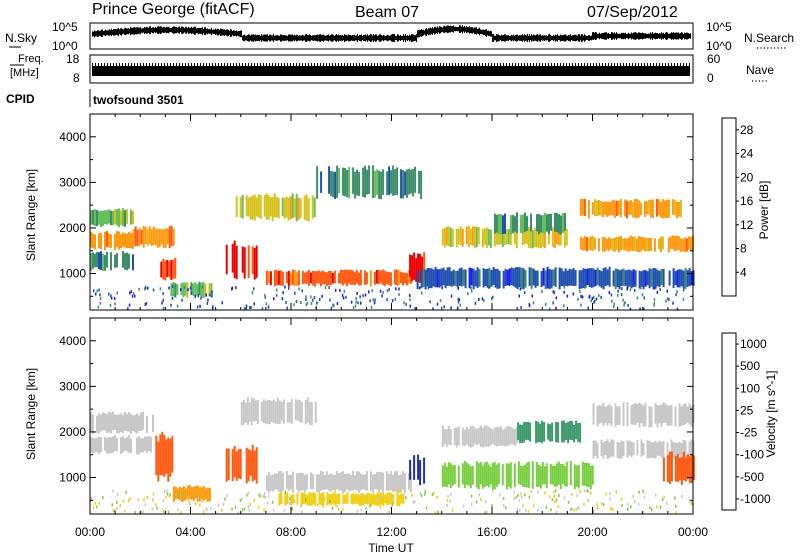  Describe the element at coordinates (391, 532) in the screenshot. I see `x-tick-label: 12:00` at that location.